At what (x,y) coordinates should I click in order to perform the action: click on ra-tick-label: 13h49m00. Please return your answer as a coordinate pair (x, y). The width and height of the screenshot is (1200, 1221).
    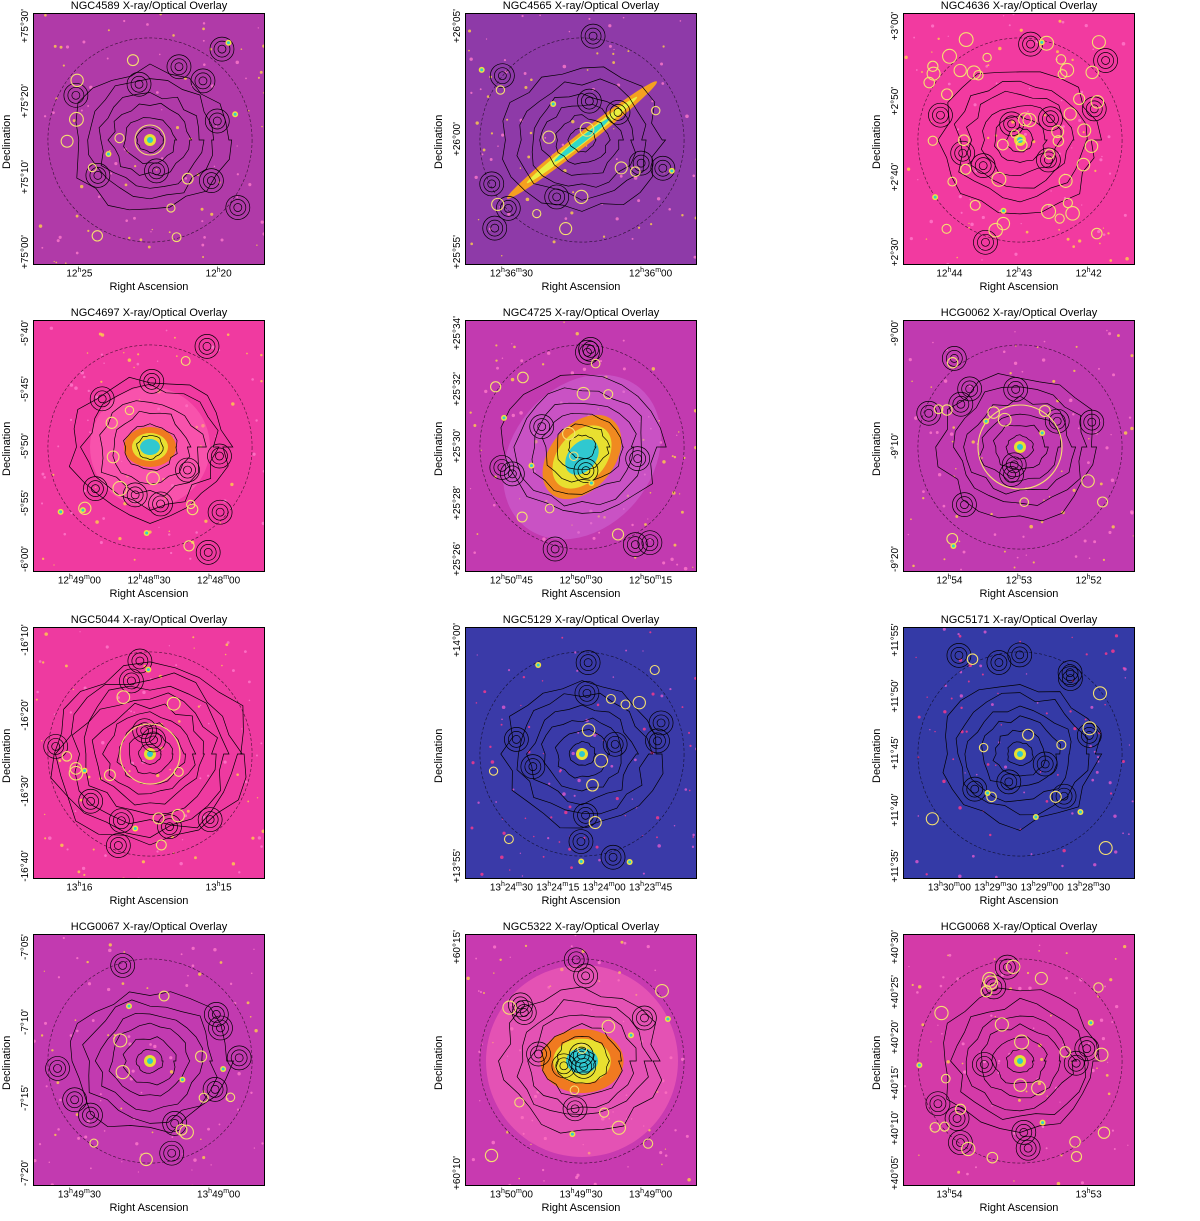
    Looking at the image, I should click on (650, 1194).